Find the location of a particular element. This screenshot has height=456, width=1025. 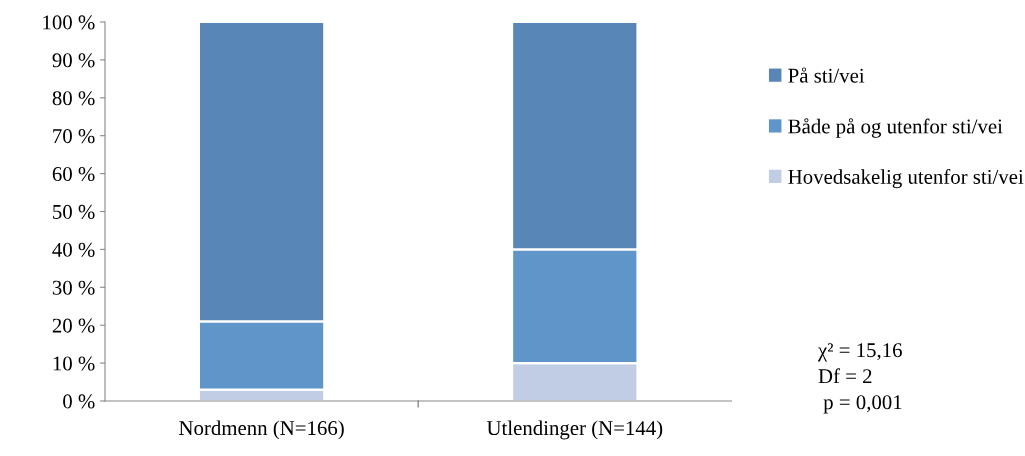

legend-label: Både på og utenfor sti/vei is located at coordinates (895, 128).